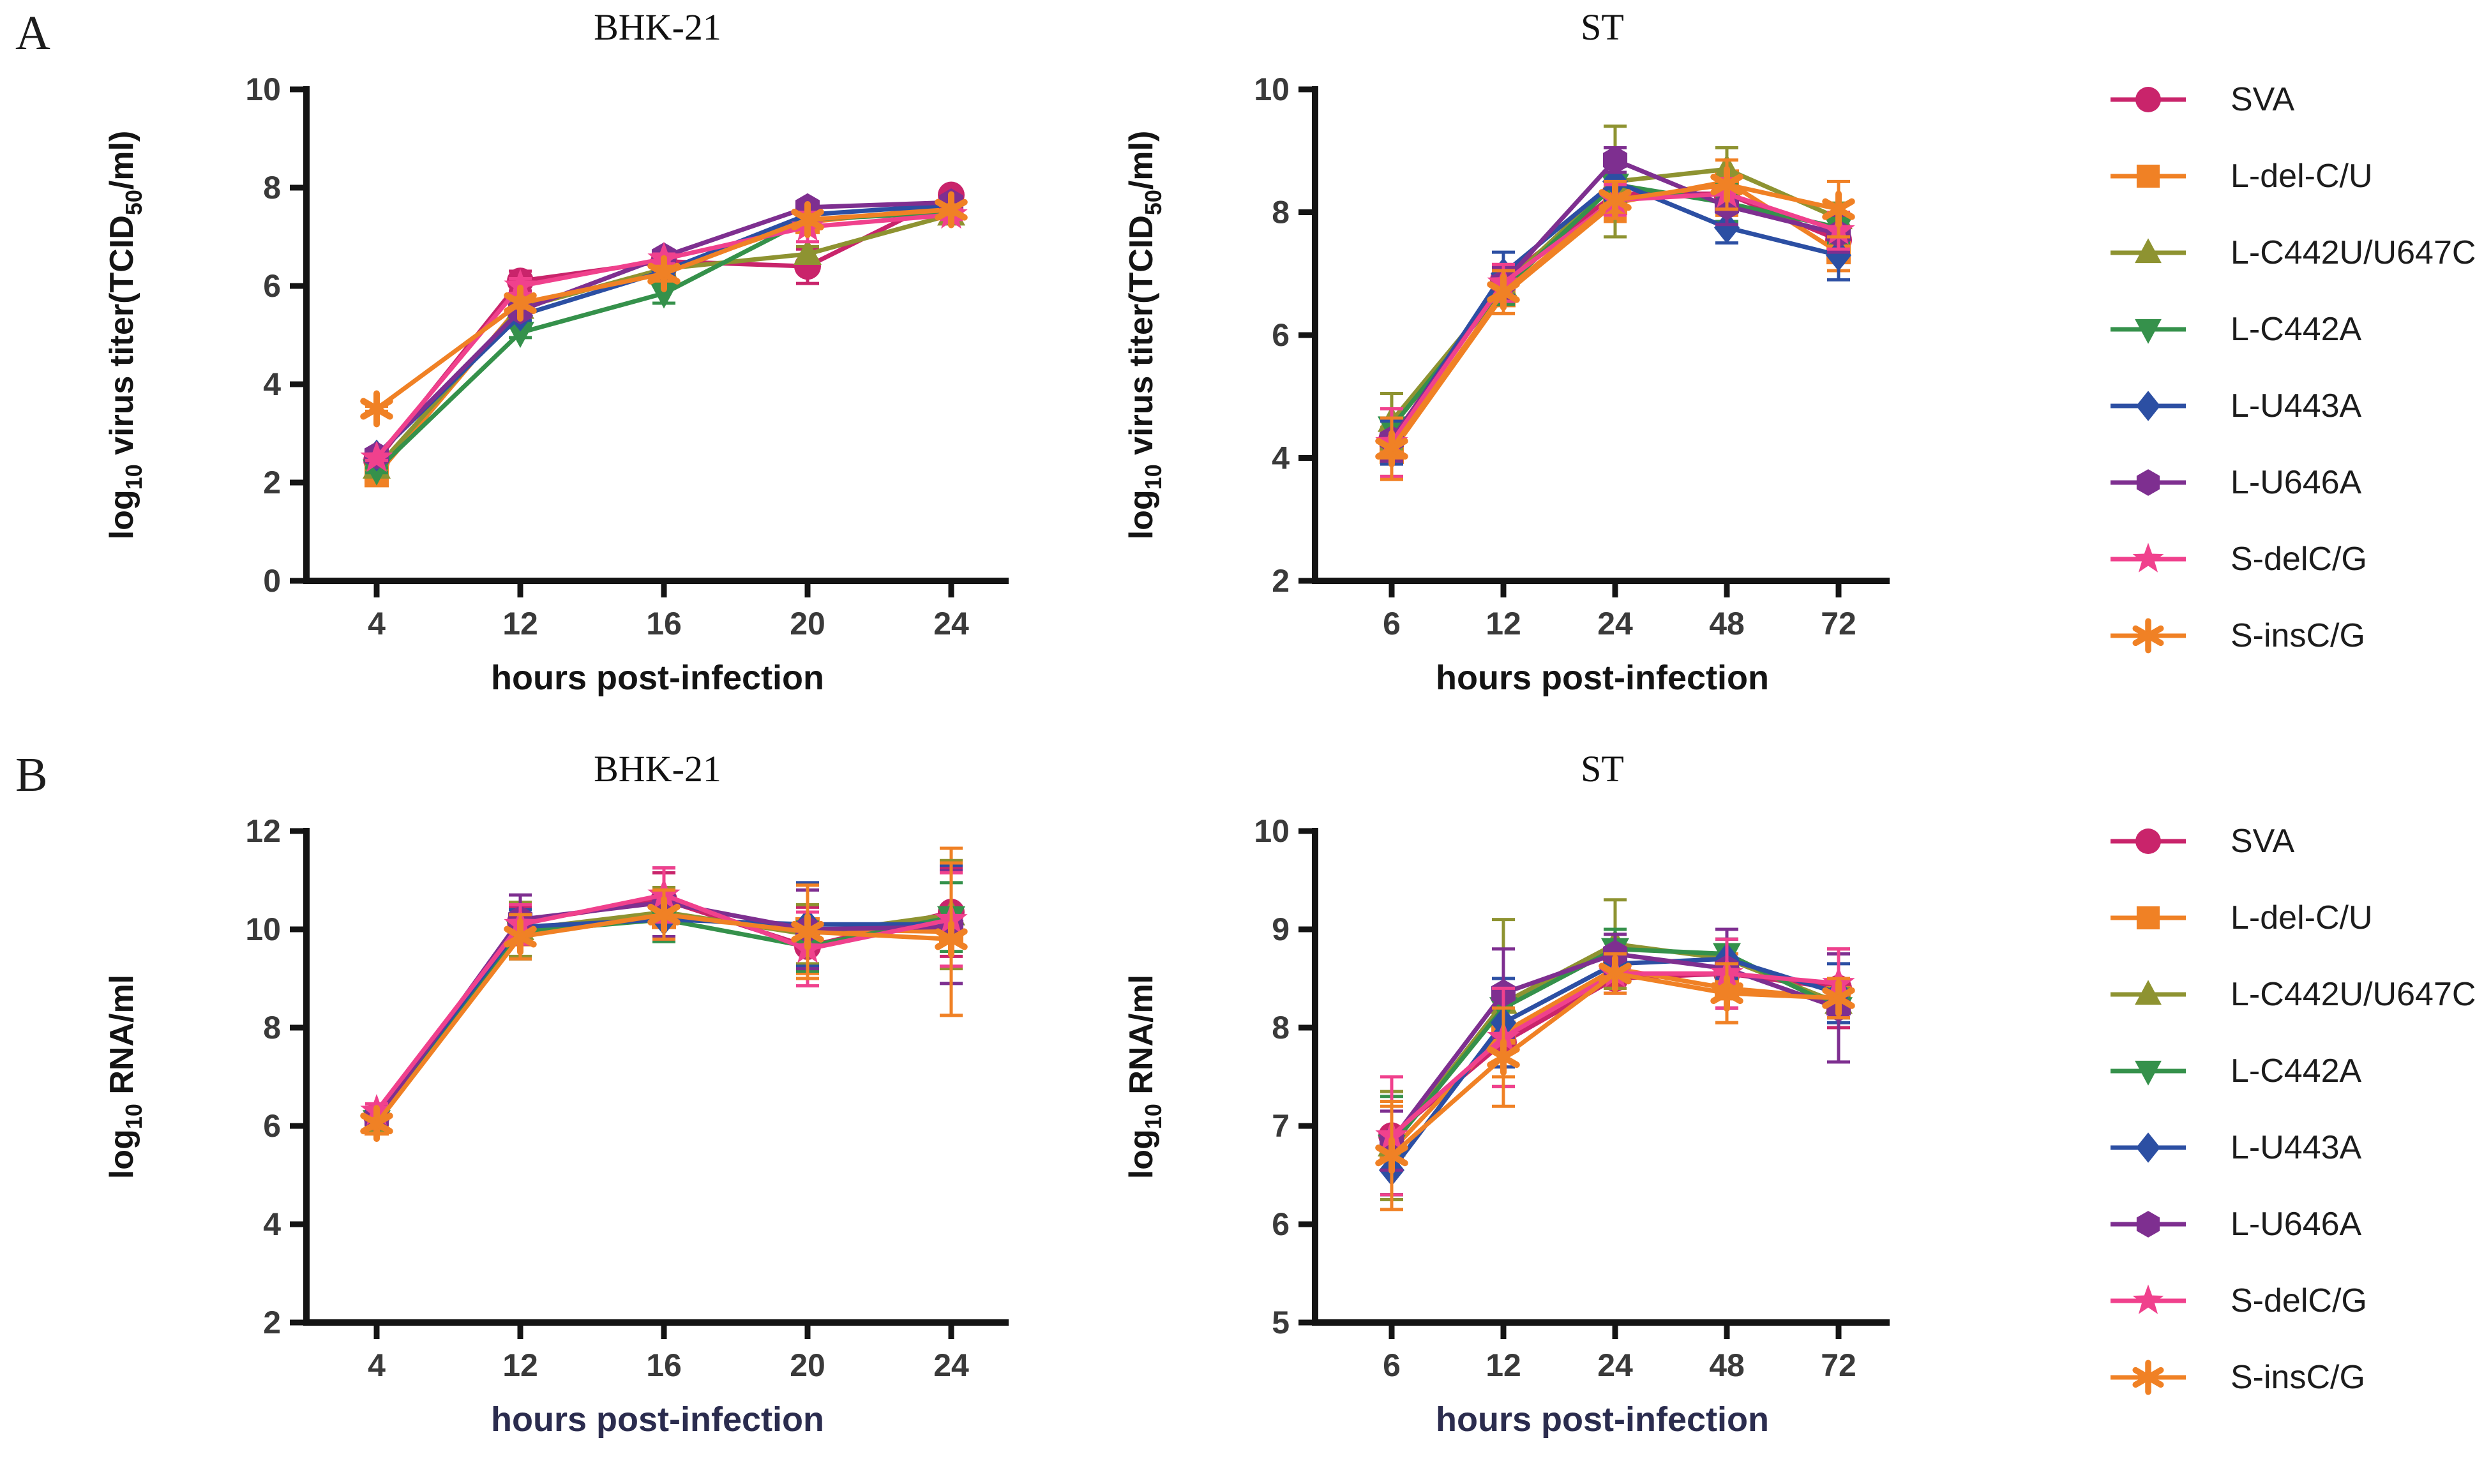  I want to click on series-SVA, so click(664, 327).